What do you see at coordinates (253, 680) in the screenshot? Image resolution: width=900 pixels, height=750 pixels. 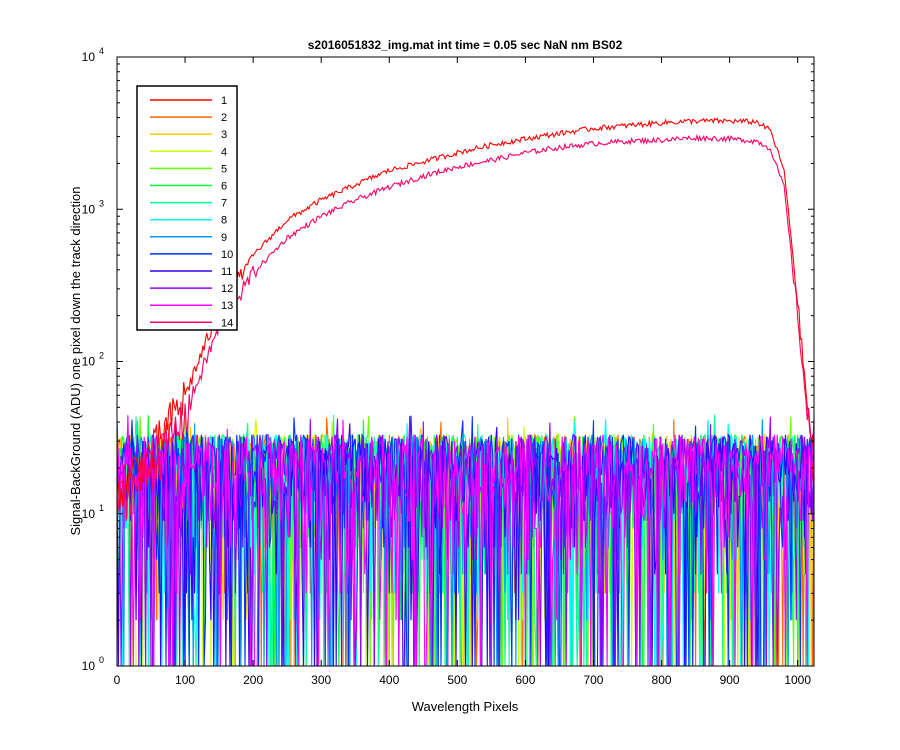 I see `x-tick-label: 200` at bounding box center [253, 680].